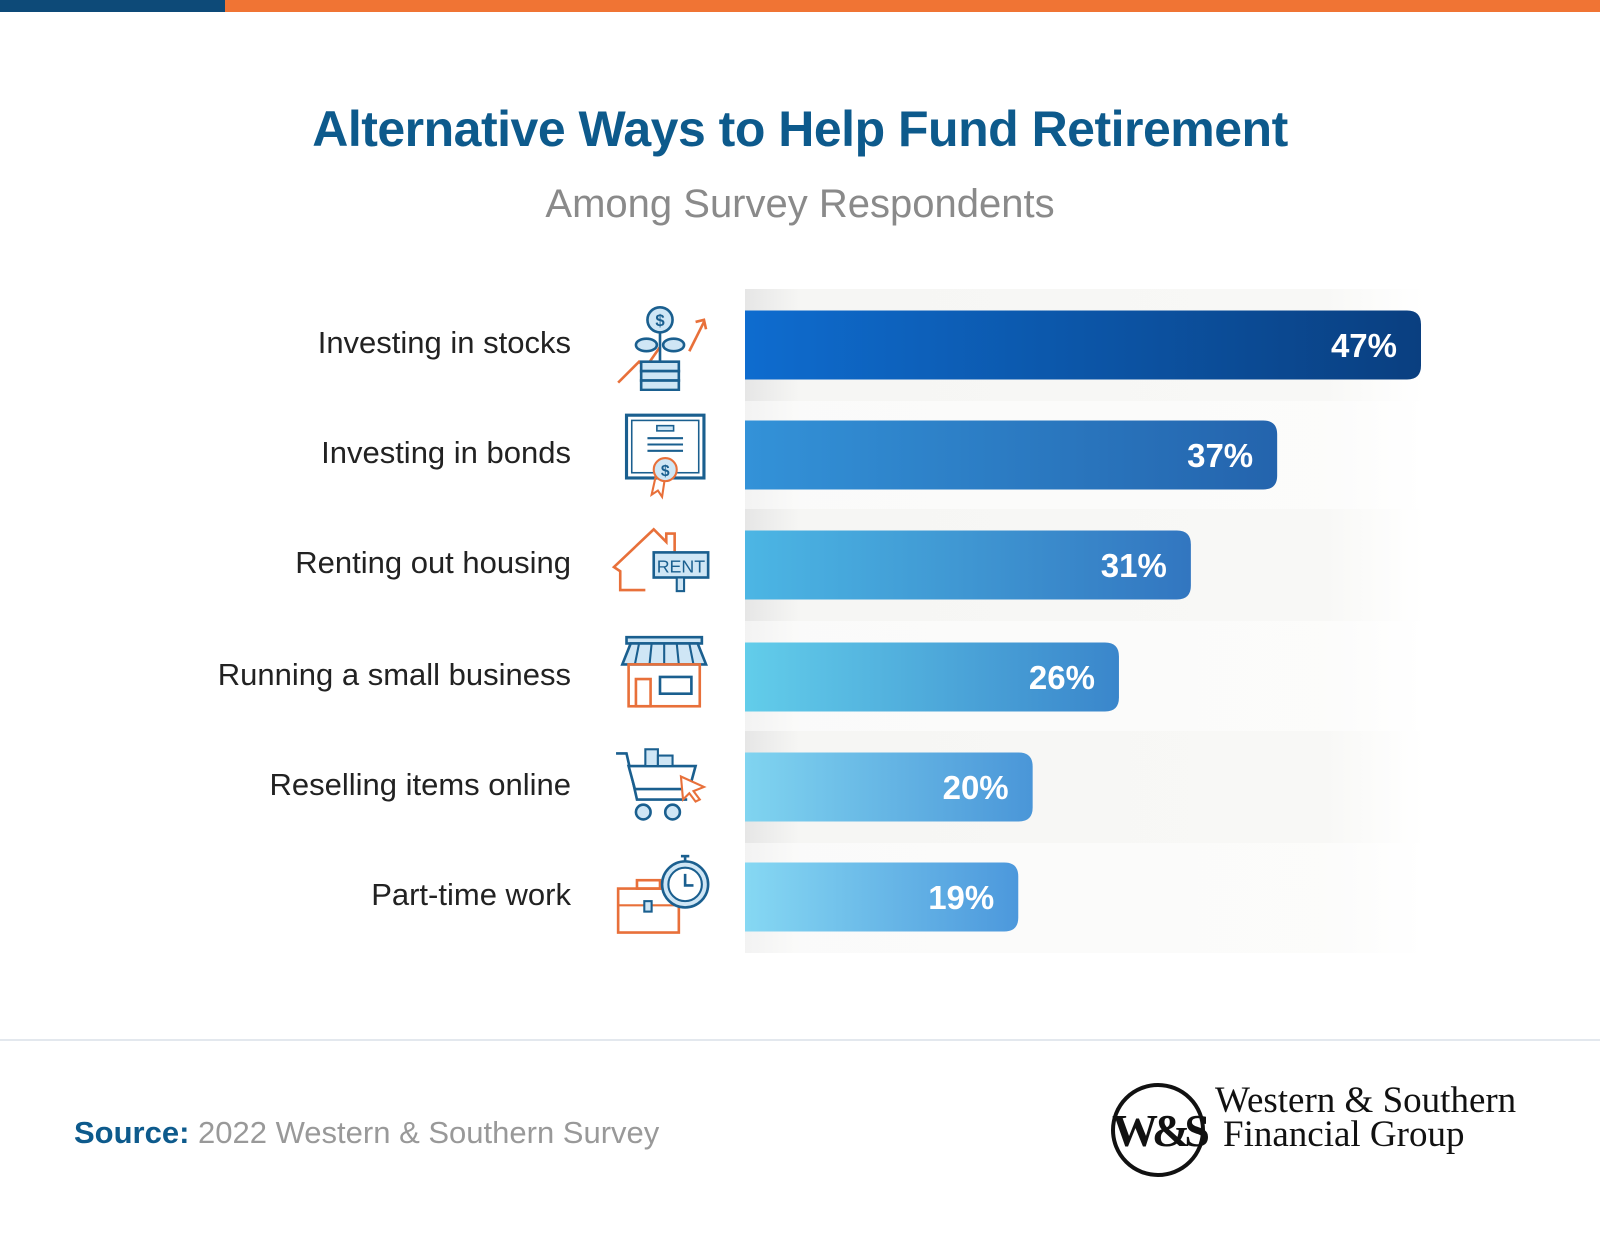 This screenshot has height=1236, width=1600. Describe the element at coordinates (660, 788) in the screenshot. I see `shopping-cart-cursor-icon` at that location.